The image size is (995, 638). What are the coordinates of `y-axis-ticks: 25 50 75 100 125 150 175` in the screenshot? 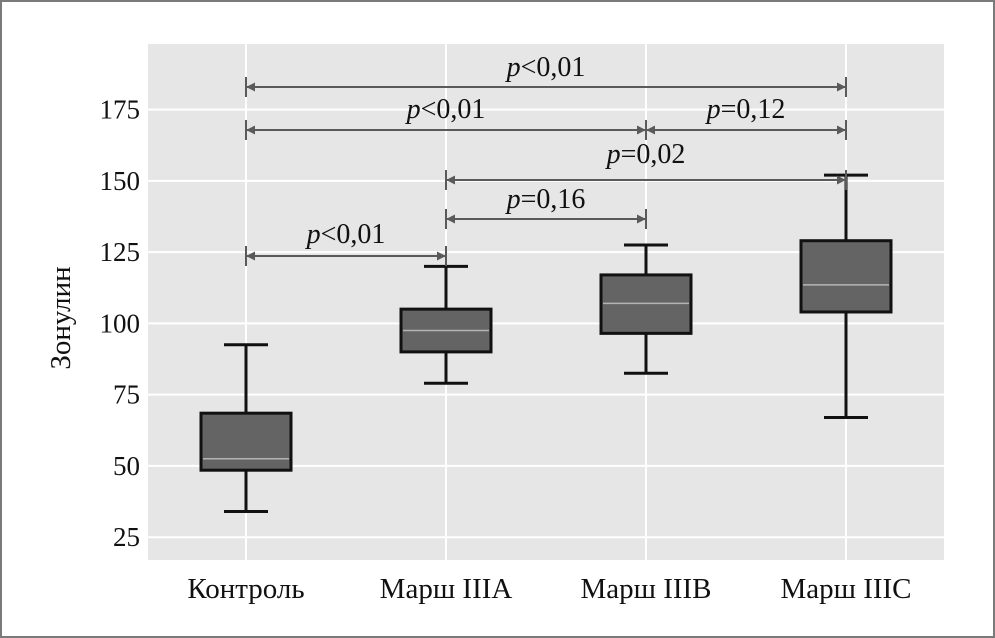 It's located at (120, 324).